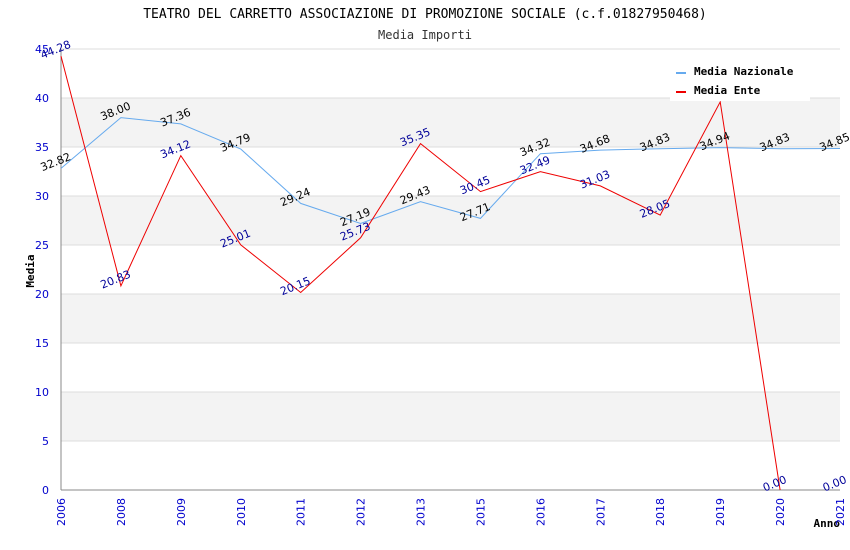 The height and width of the screenshot is (550, 850). What do you see at coordinates (744, 71) in the screenshot?
I see `legend-label-nazionale: Media Nazionale` at bounding box center [744, 71].